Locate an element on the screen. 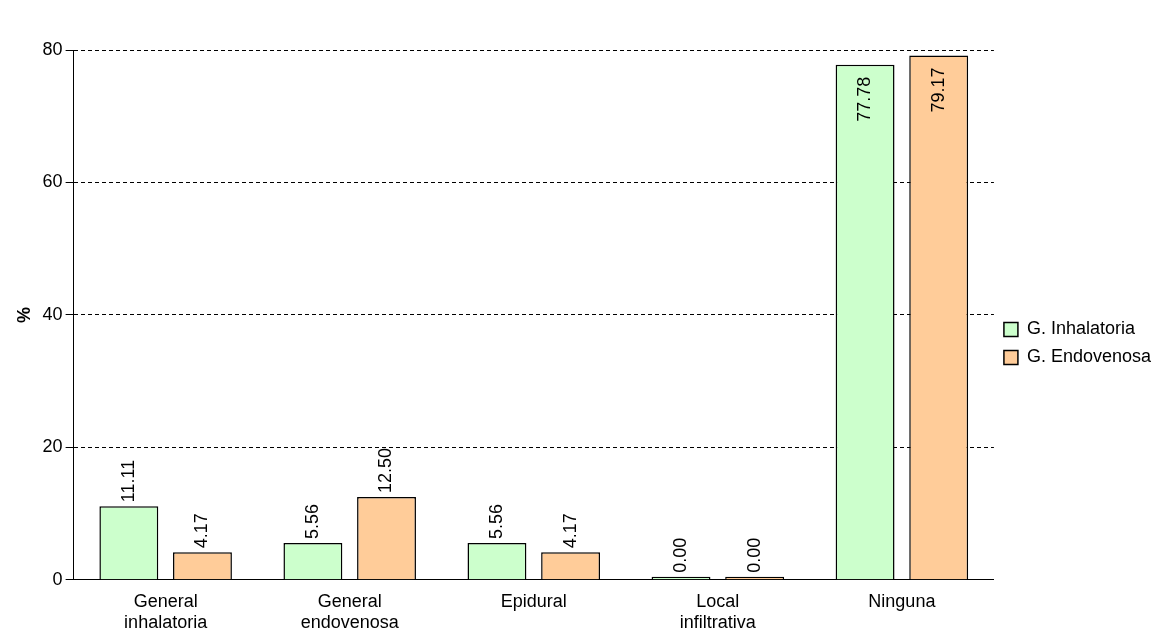  x-tick-label: Local infiltrativa is located at coordinates (718, 611).